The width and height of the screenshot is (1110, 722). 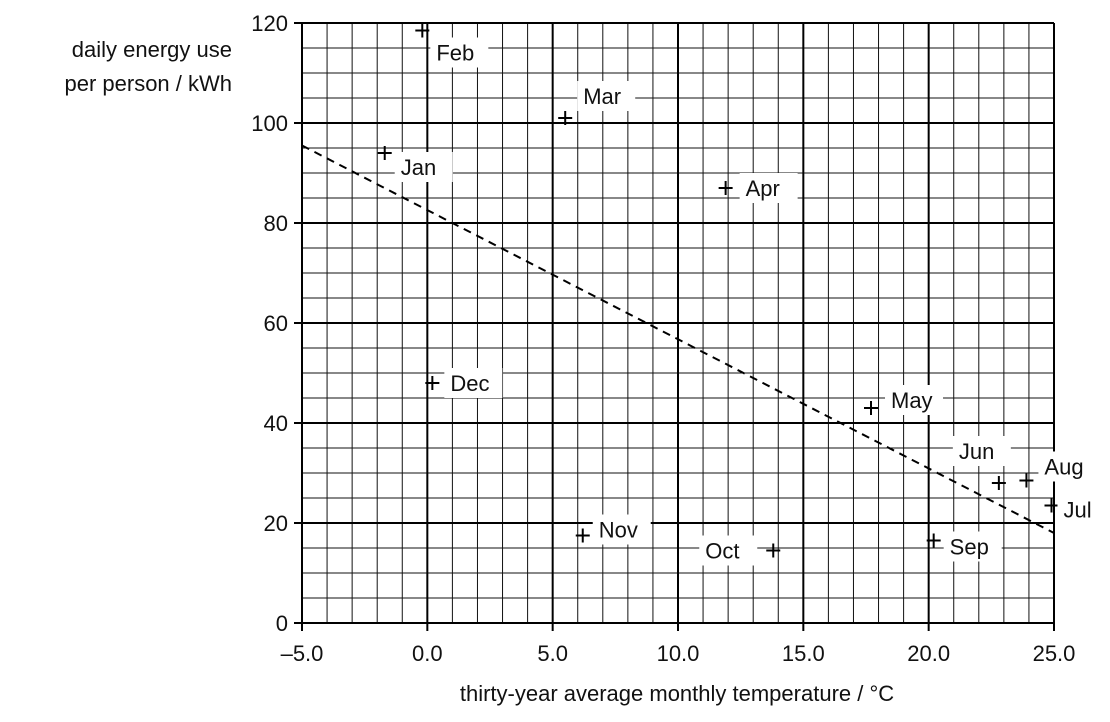 I want to click on point-label: Nov, so click(x=618, y=530).